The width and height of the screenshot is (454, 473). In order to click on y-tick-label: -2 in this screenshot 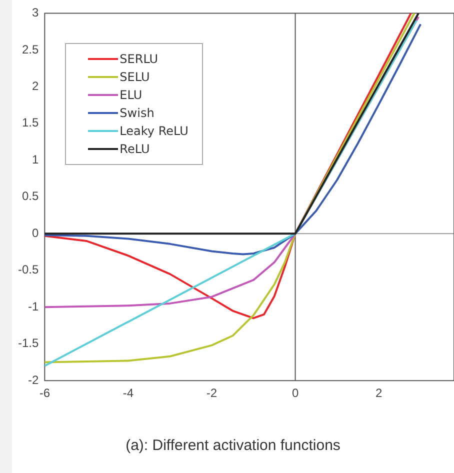, I will do `click(33, 379)`.